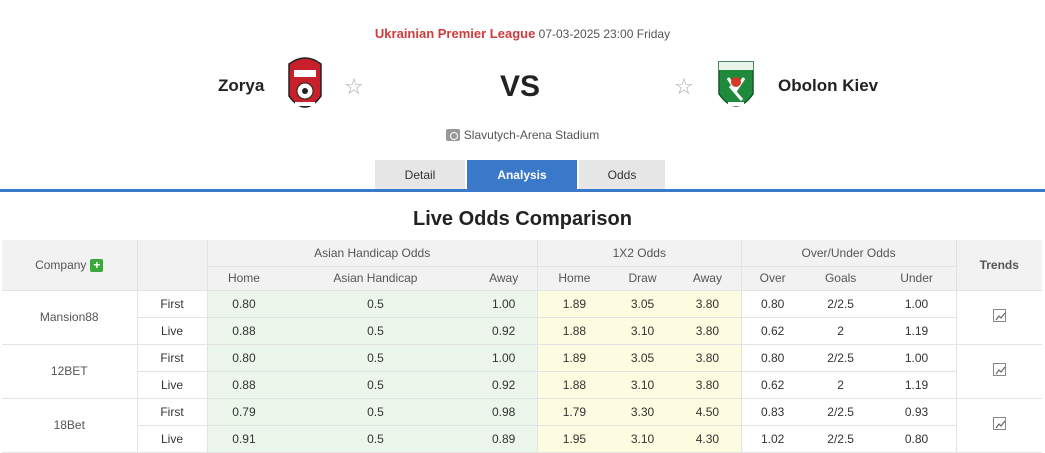 This screenshot has height=453, width=1045. Describe the element at coordinates (354, 86) in the screenshot. I see `home-favorite-star-icon: ☆` at that location.